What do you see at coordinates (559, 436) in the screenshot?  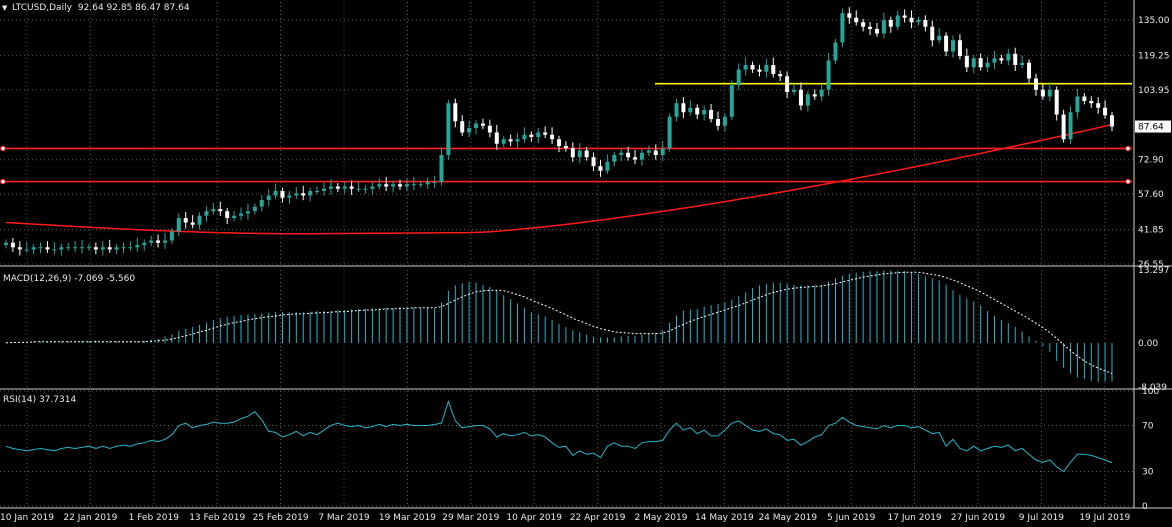 I see `rsi-series` at bounding box center [559, 436].